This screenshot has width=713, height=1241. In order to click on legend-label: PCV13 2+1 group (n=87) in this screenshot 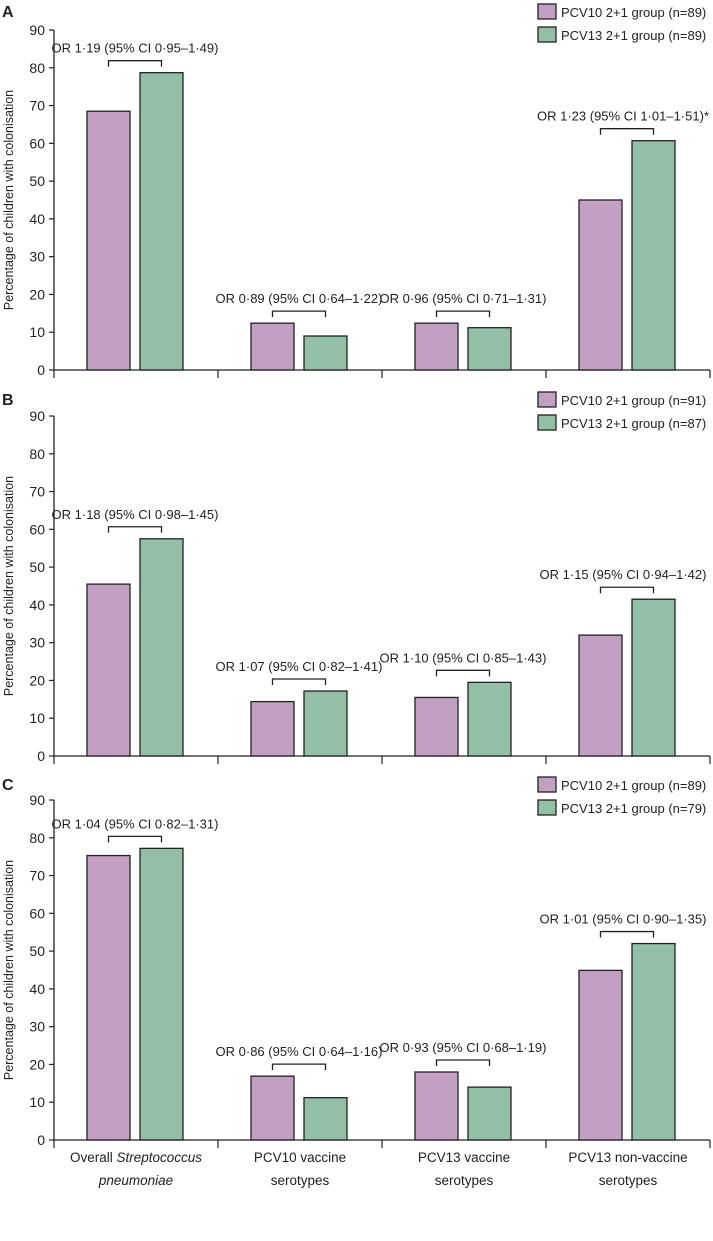, I will do `click(633, 423)`.